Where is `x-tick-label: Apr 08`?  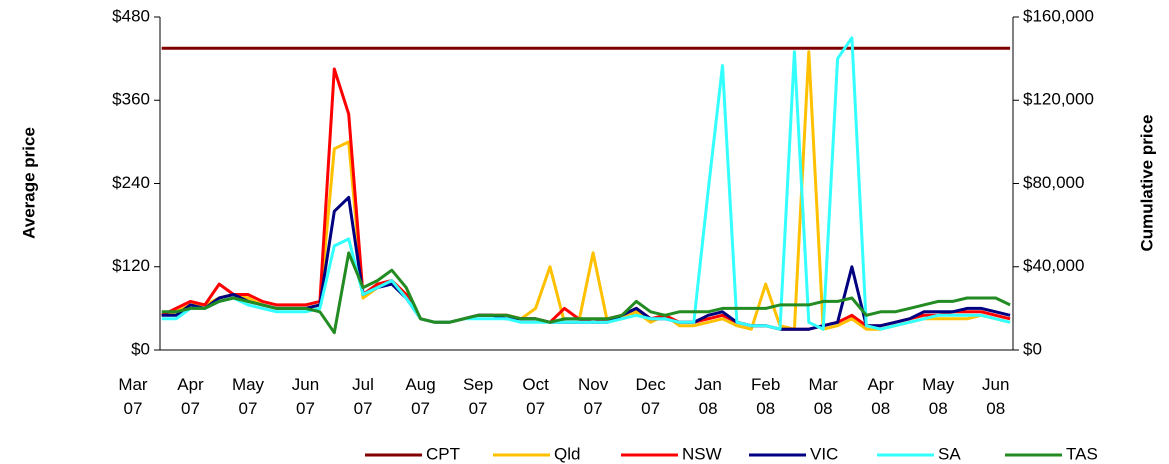 x-tick-label: Apr 08 is located at coordinates (880, 396).